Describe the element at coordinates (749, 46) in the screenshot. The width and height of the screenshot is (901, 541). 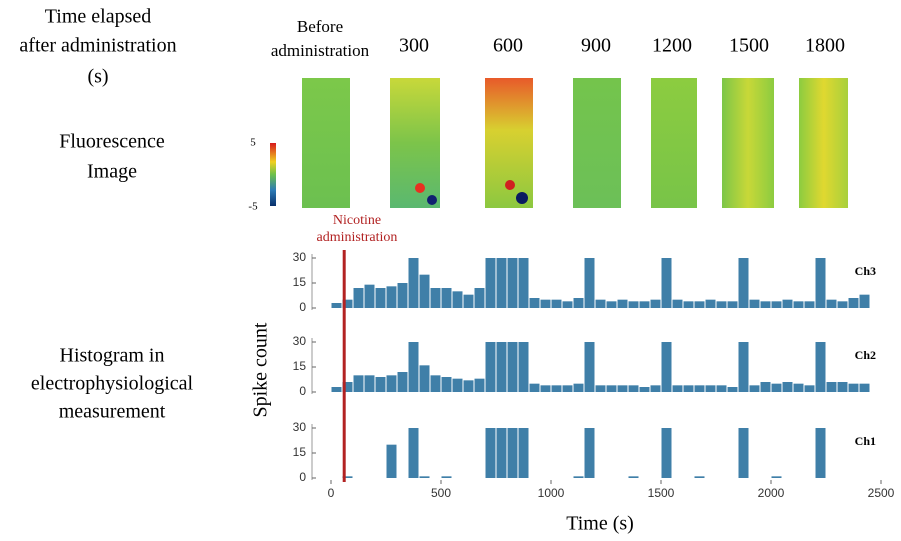
I see `image-label: 1500` at that location.